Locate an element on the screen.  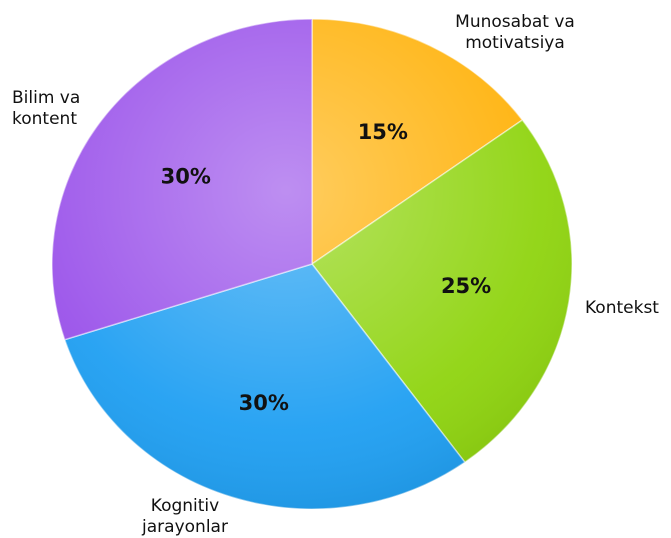
category-label: Bilim va kontent is located at coordinates (46, 108).